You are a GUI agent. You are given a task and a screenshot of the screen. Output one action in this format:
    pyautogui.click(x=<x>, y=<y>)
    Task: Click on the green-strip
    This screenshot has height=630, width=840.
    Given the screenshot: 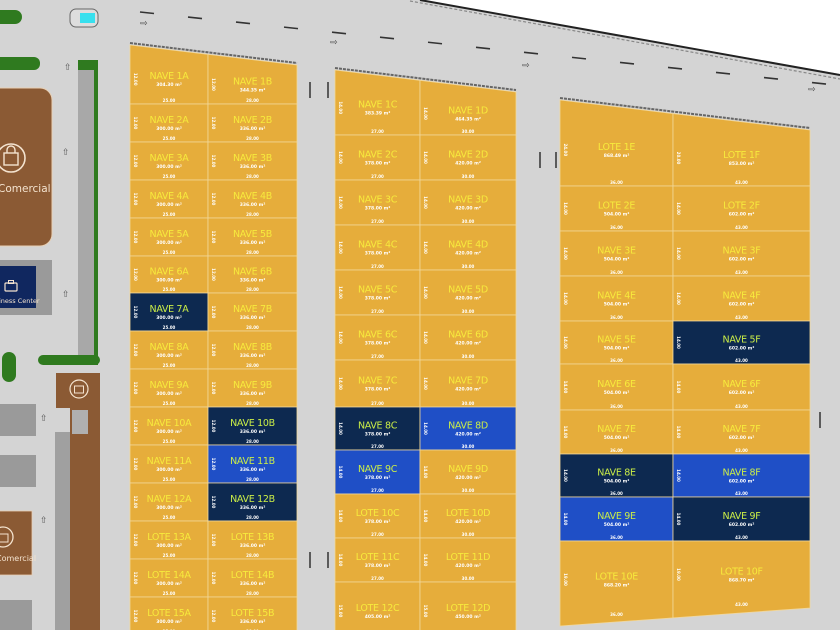 What is the action you would take?
    pyautogui.click(x=69, y=360)
    